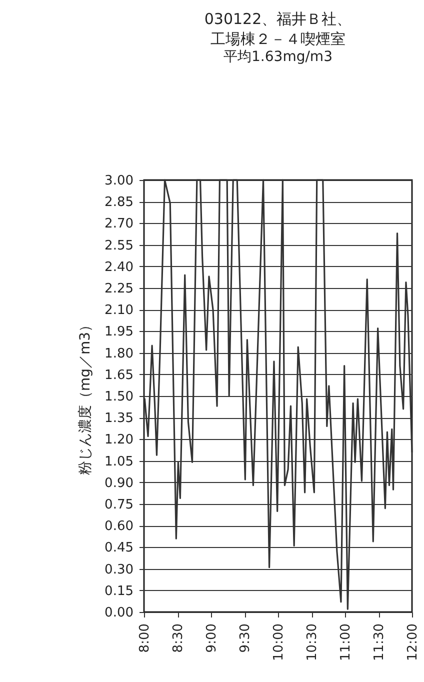 Image resolution: width=424 pixels, height=682 pixels. What do you see at coordinates (119, 181) in the screenshot?
I see `y-tick-label: 3.00` at bounding box center [119, 181].